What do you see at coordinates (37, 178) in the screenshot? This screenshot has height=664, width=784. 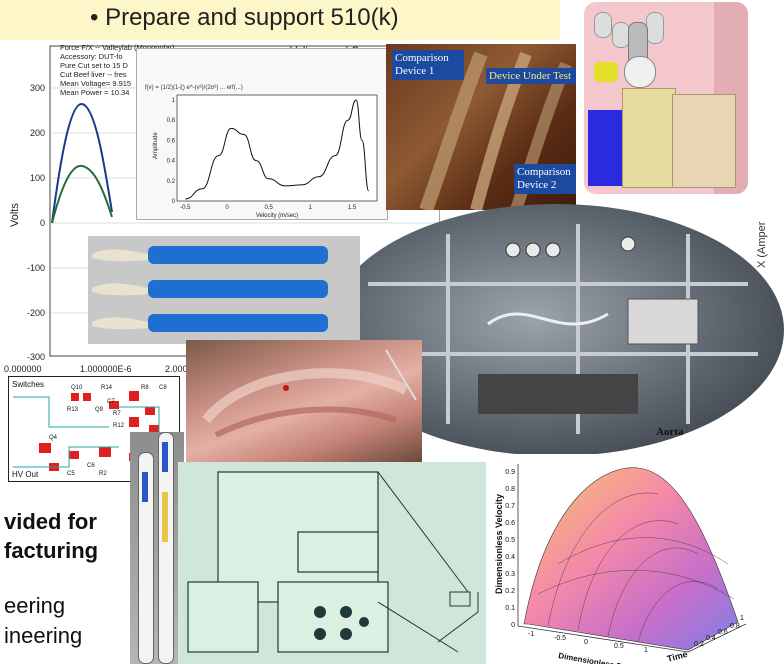 I see `y-tick-100: 100` at bounding box center [37, 178].